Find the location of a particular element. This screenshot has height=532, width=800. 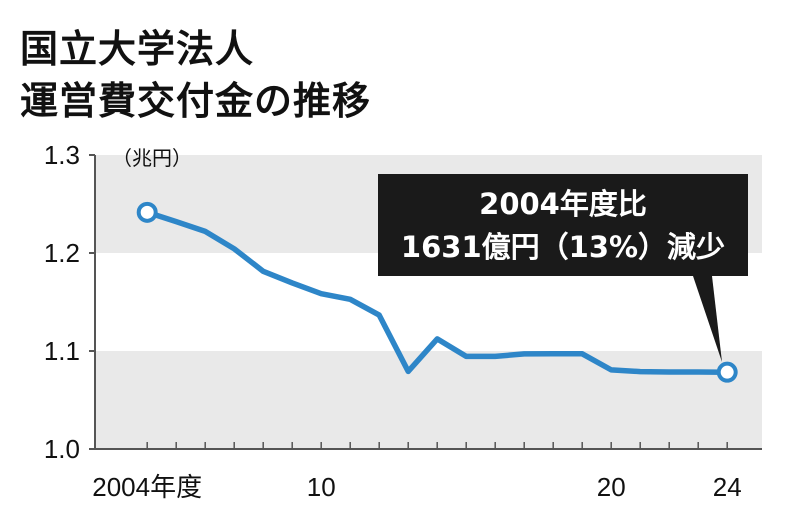

x-tick-label: 10 is located at coordinates (321, 487).